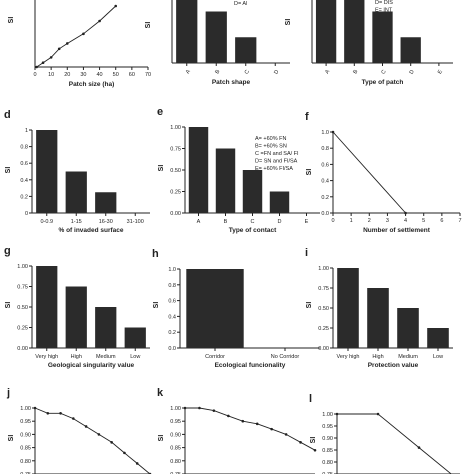 This screenshot has height=474, width=474. Describe the element at coordinates (135, 222) in the screenshot. I see `category-label: 31-100` at that location.